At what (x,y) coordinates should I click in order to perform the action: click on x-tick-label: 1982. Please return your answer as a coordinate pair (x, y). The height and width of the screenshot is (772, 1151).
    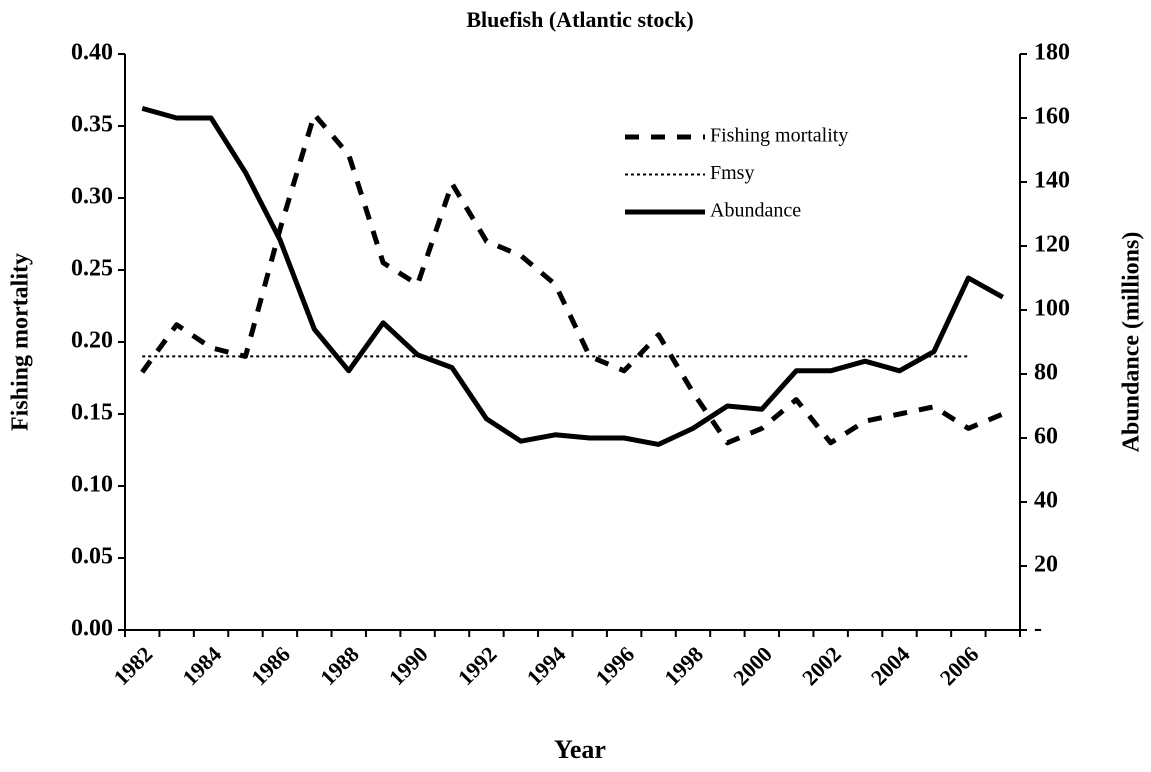
    Looking at the image, I should click on (133, 665).